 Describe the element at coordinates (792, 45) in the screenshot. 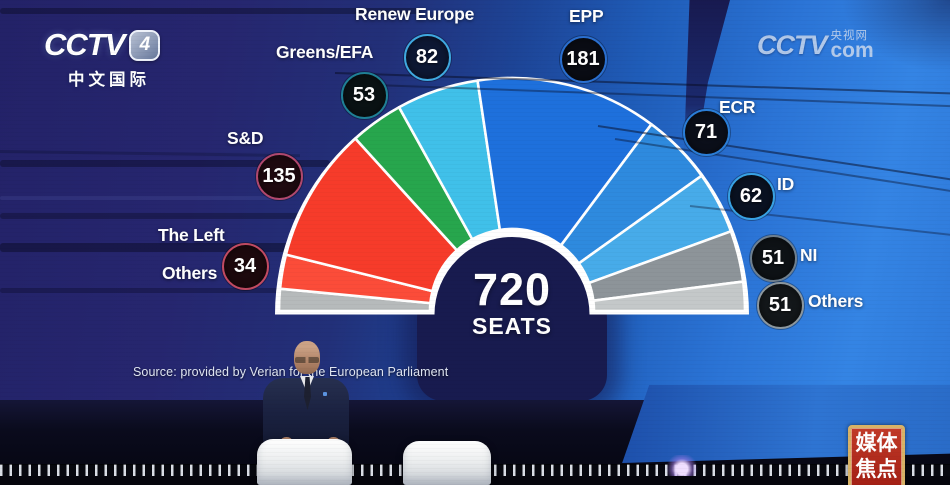

I see `watermark-cctv-text: CCTV` at that location.